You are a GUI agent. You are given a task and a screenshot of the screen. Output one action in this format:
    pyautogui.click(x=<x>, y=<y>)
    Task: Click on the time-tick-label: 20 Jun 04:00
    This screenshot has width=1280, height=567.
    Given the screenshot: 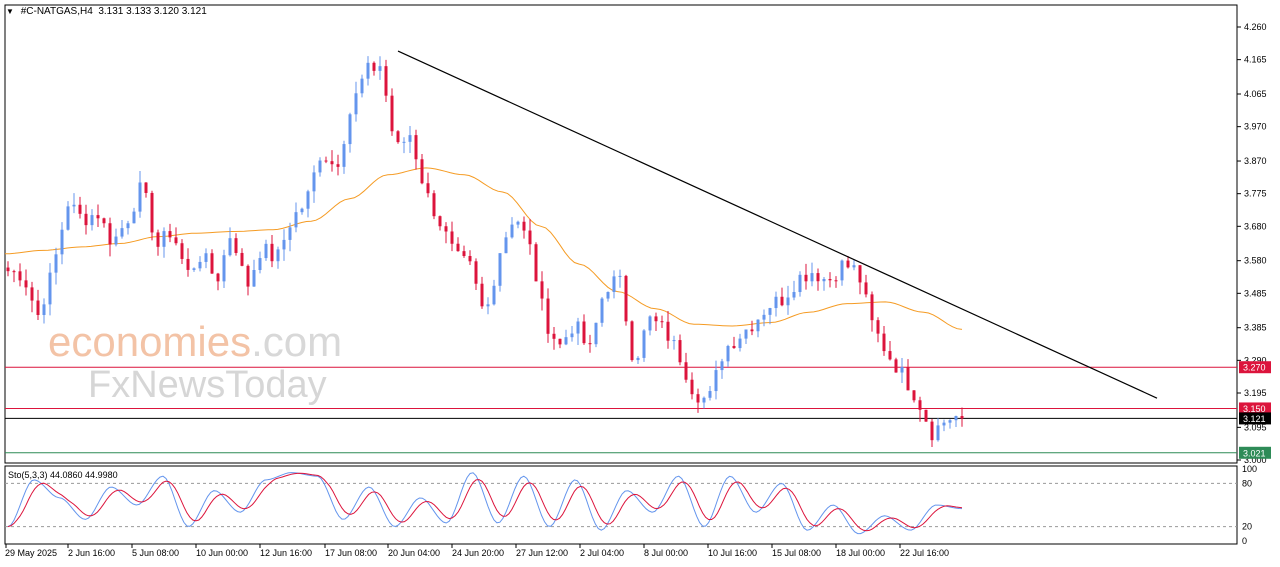 What is the action you would take?
    pyautogui.click(x=414, y=553)
    